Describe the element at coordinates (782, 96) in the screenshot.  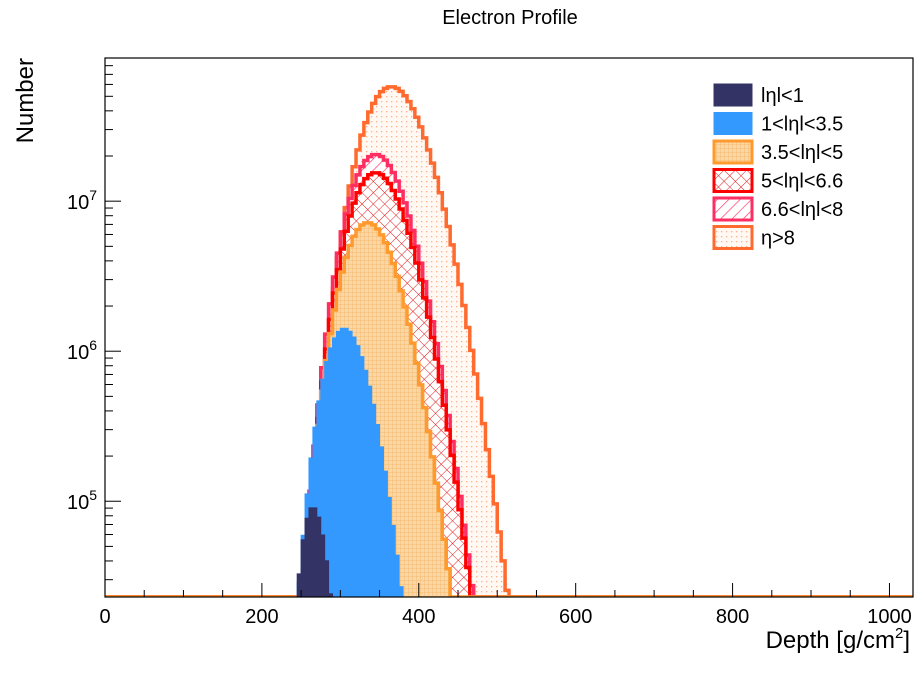
I see `legend-label: lηl<1` at that location.